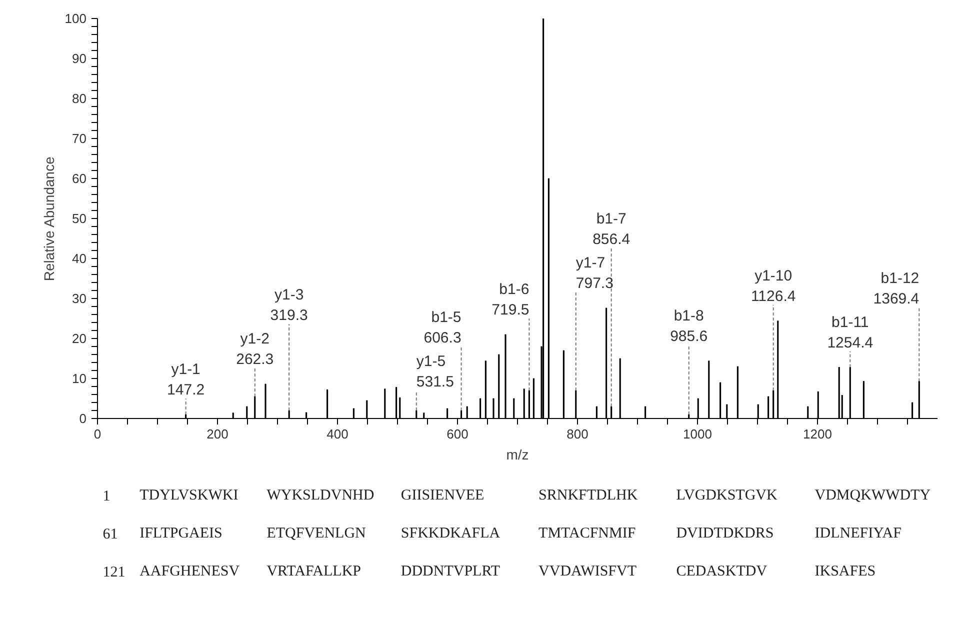 The image size is (958, 617). I want to click on annotation: y1-7 797.3, so click(595, 273).